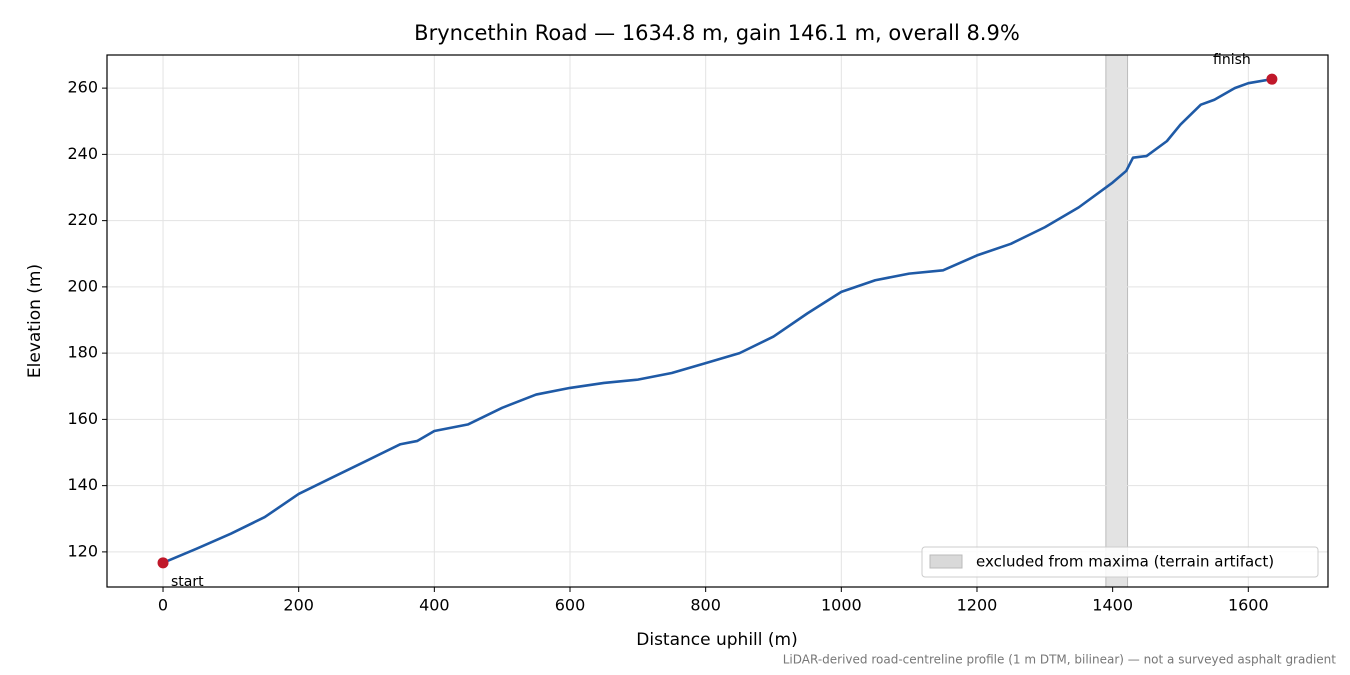 This screenshot has height=675, width=1350. What do you see at coordinates (187, 582) in the screenshot?
I see `endpoint-label: start` at bounding box center [187, 582].